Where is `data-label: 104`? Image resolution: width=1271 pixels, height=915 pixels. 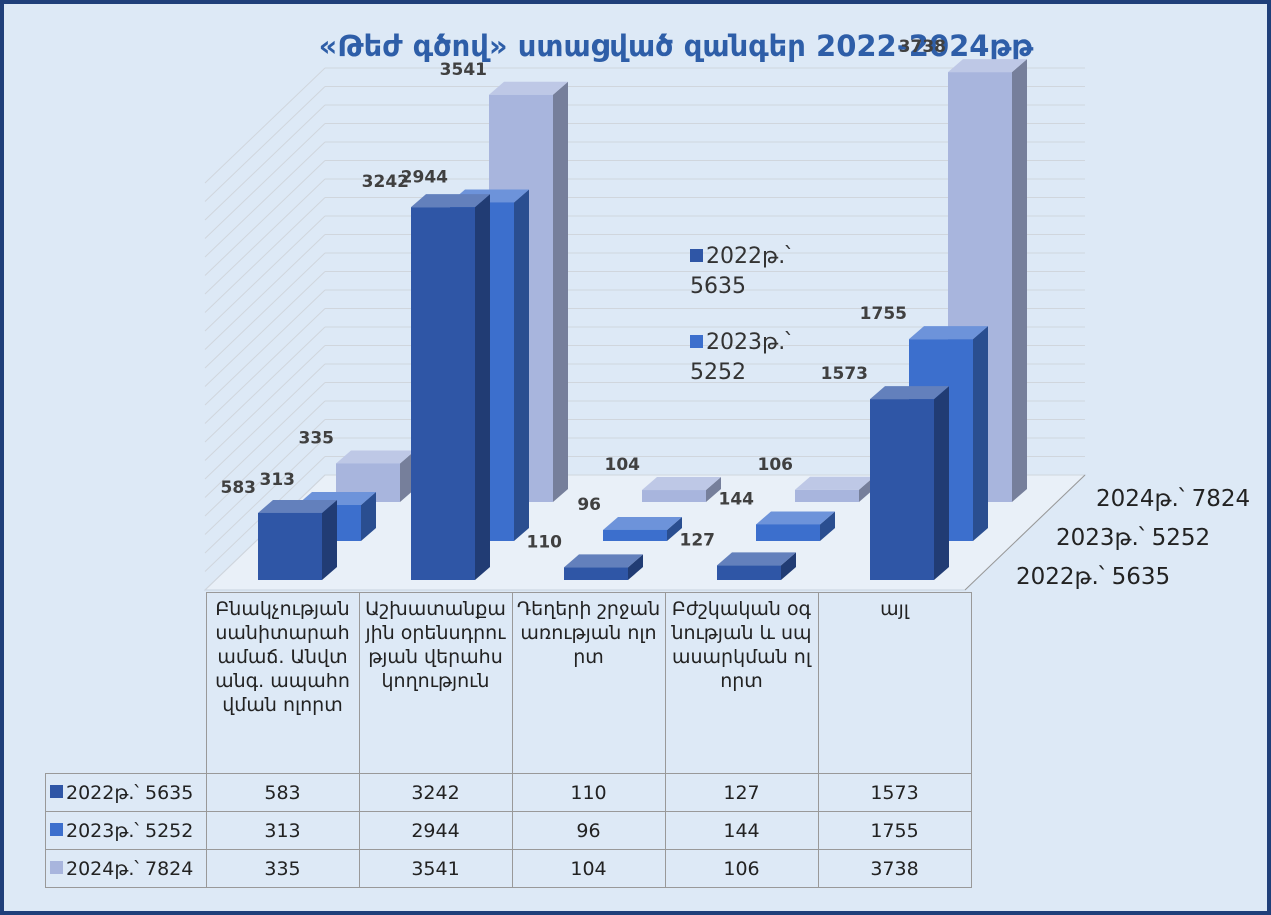
data-label: 104 is located at coordinates (623, 465).